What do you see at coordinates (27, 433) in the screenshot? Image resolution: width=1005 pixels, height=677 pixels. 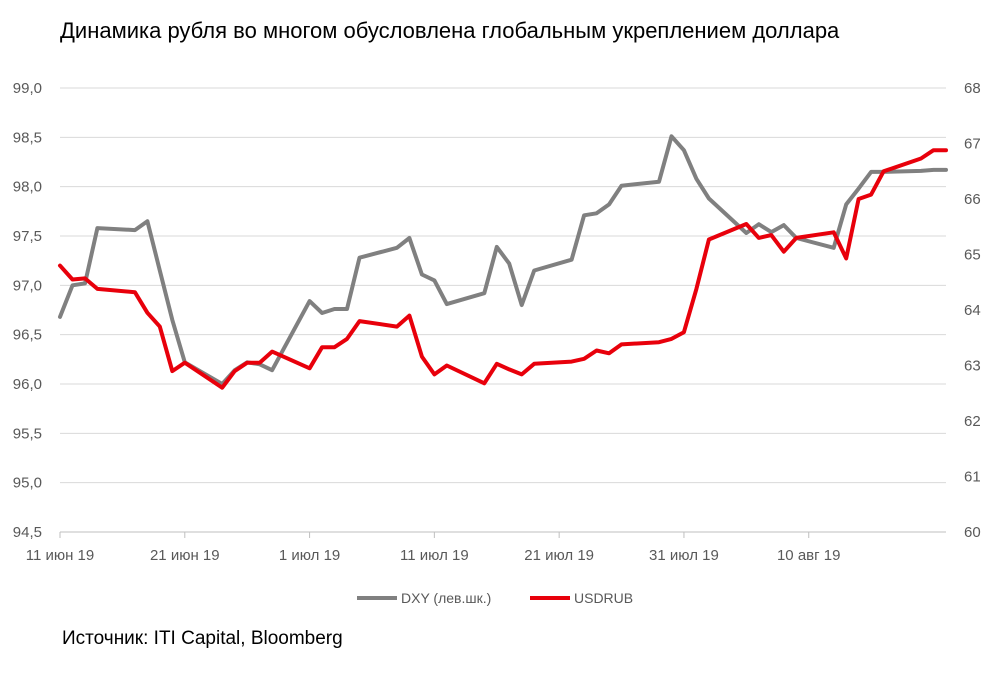 I see `y-left-tick-label: 95,5` at bounding box center [27, 433].